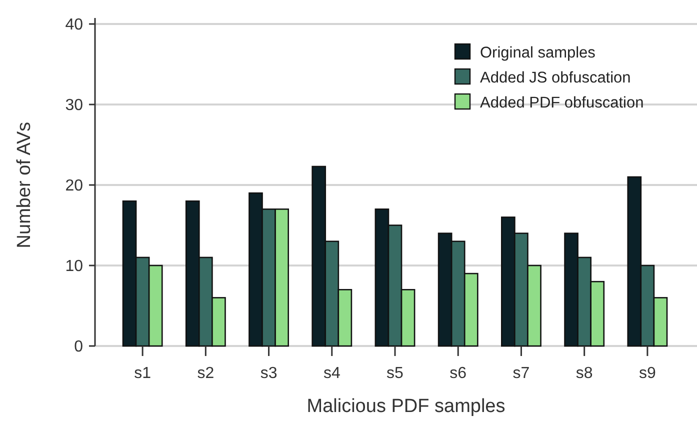  Describe the element at coordinates (74, 267) in the screenshot. I see `y-tick-label: 10` at that location.